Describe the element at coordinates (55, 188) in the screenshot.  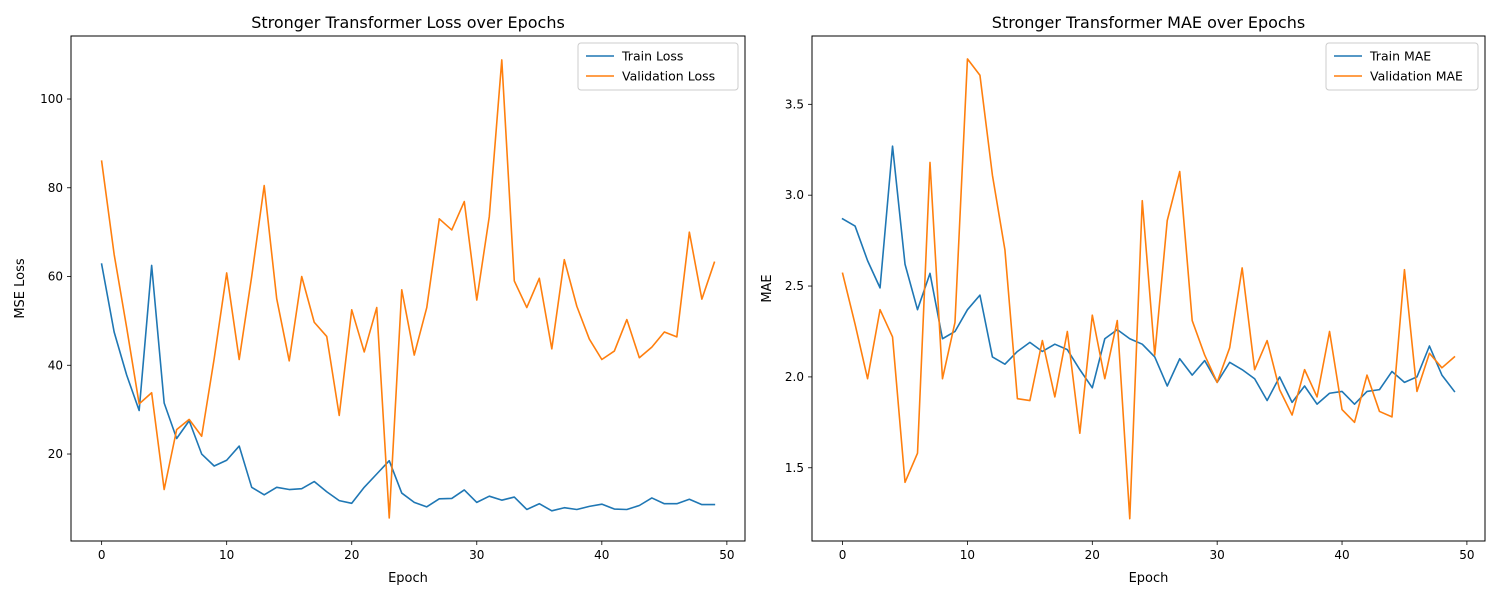
I see `y-tick-label: 80` at that location.